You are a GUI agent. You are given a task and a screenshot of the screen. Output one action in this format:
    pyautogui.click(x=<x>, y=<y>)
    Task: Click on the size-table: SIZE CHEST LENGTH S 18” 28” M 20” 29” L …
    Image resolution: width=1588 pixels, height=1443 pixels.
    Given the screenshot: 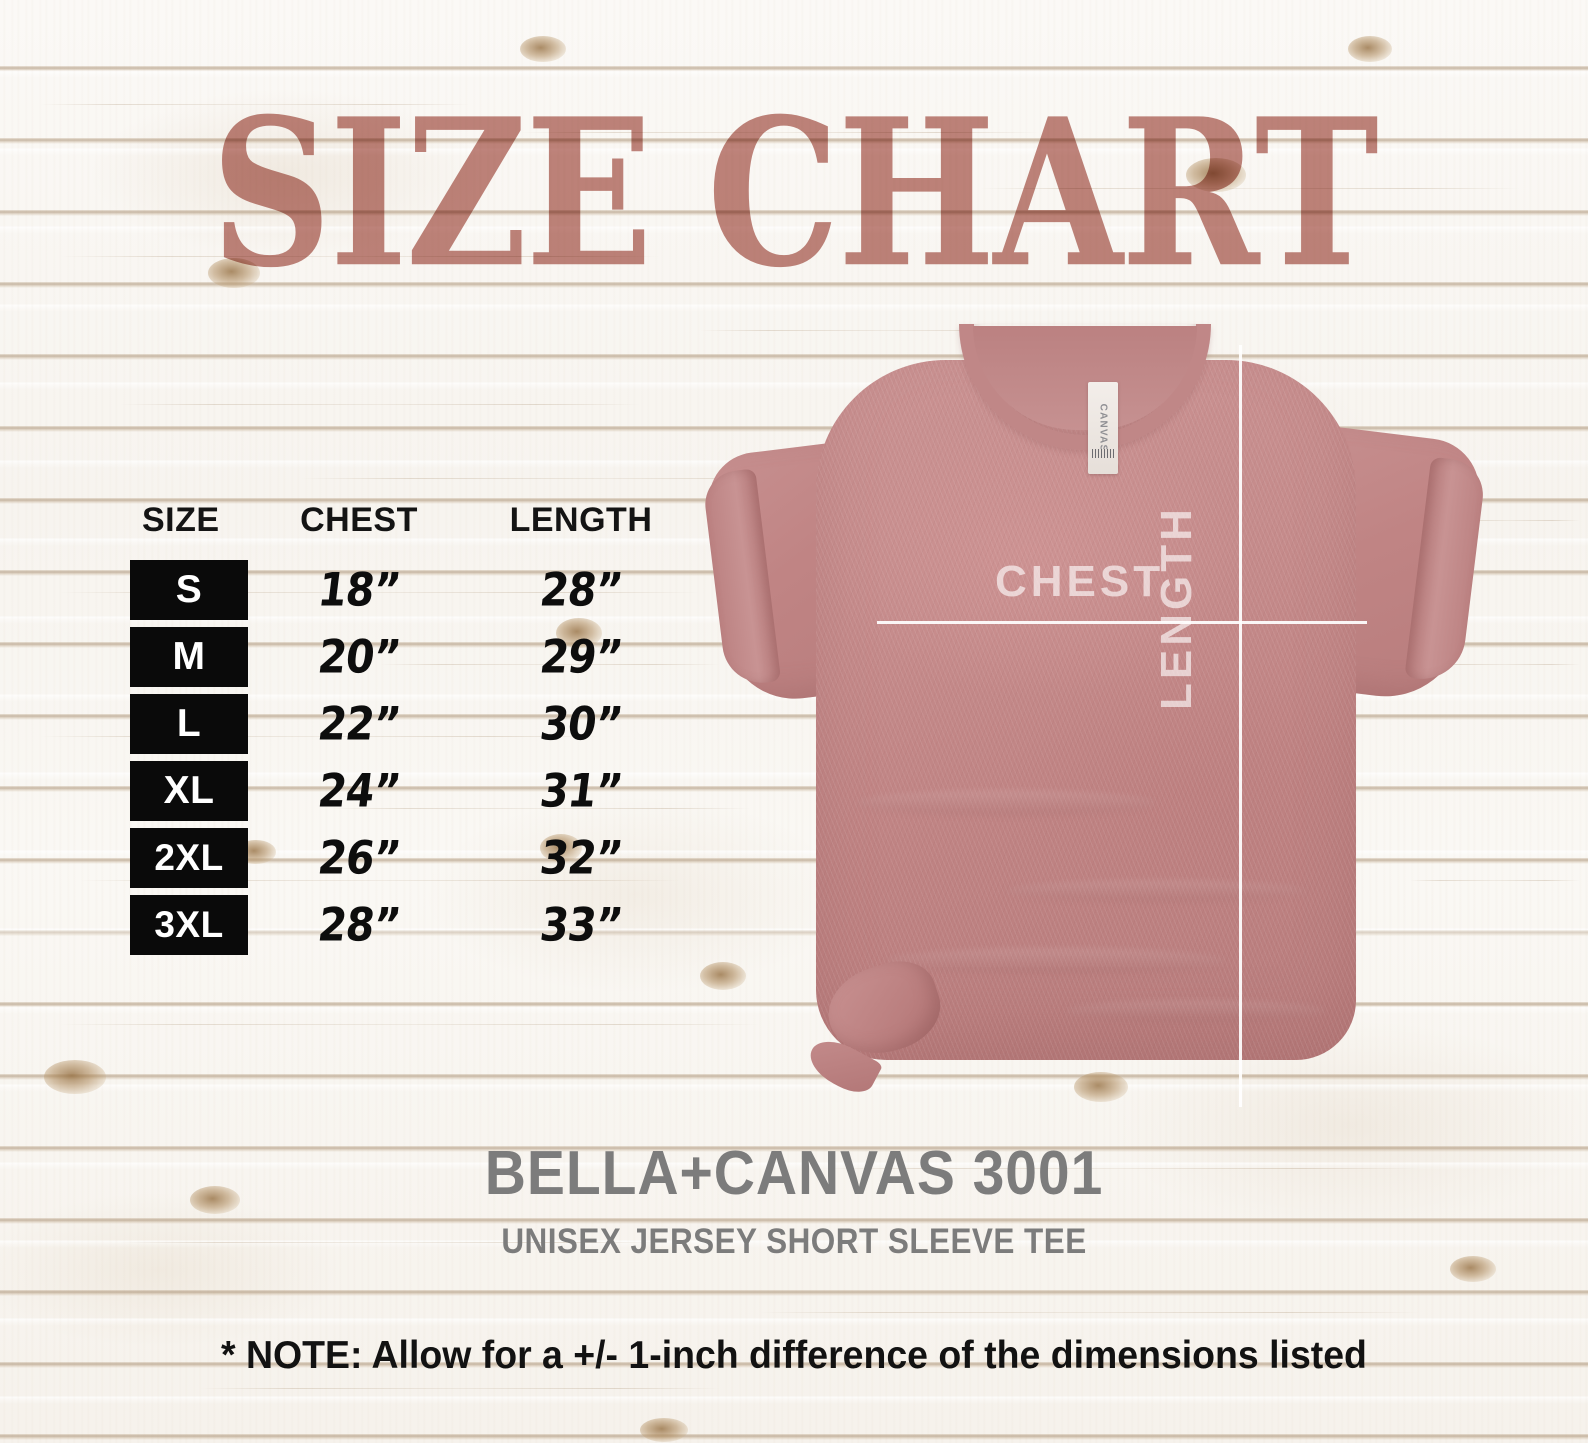 What is the action you would take?
    pyautogui.click(x=450, y=730)
    